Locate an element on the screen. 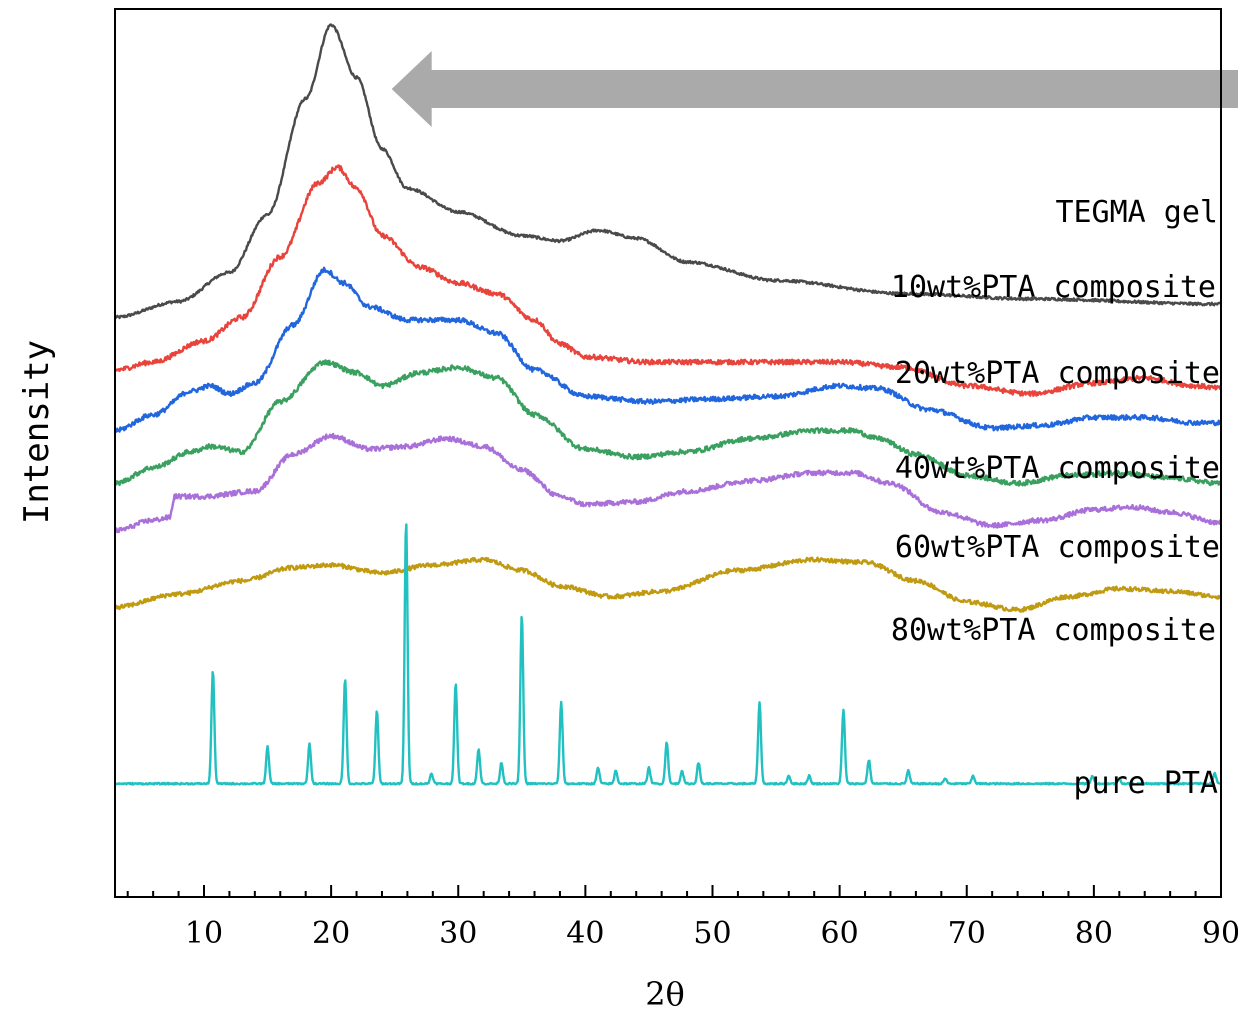 This screenshot has height=1018, width=1238. x-tick-label: 50 is located at coordinates (712, 933).